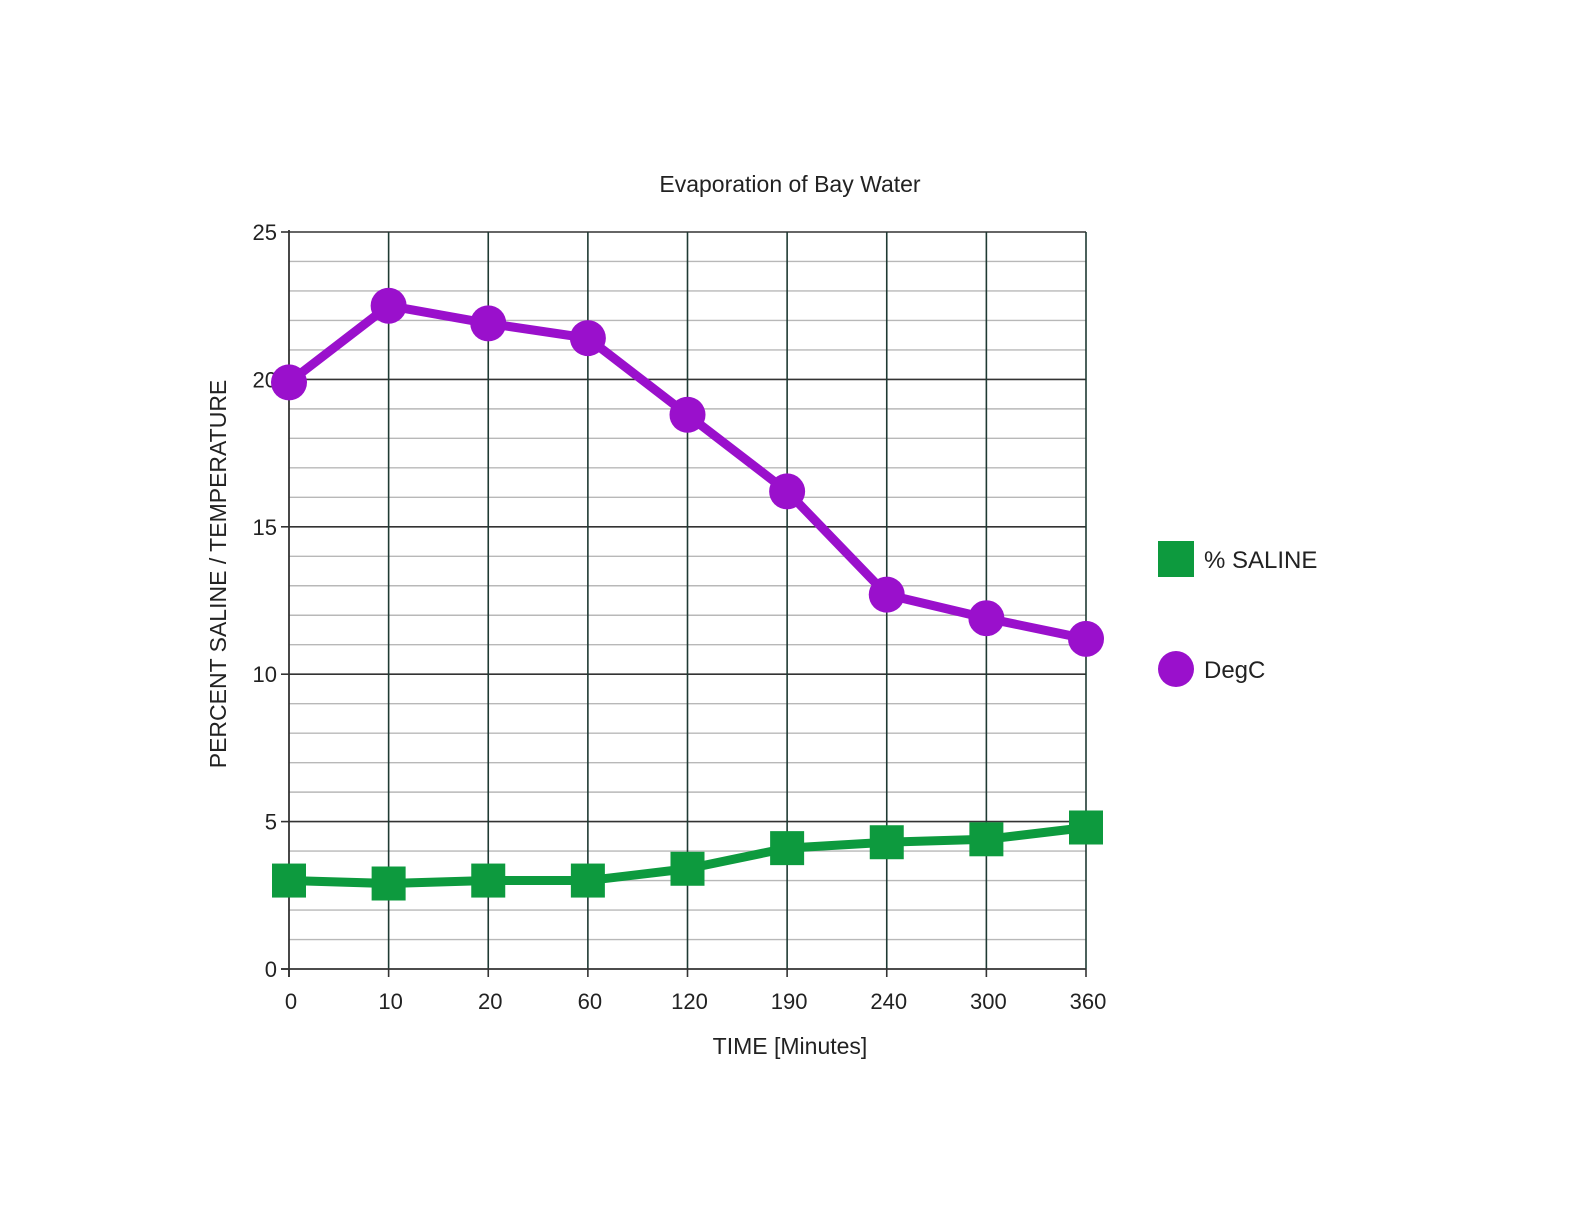  Describe the element at coordinates (988, 1001) in the screenshot. I see `x-tick-label: 300` at that location.